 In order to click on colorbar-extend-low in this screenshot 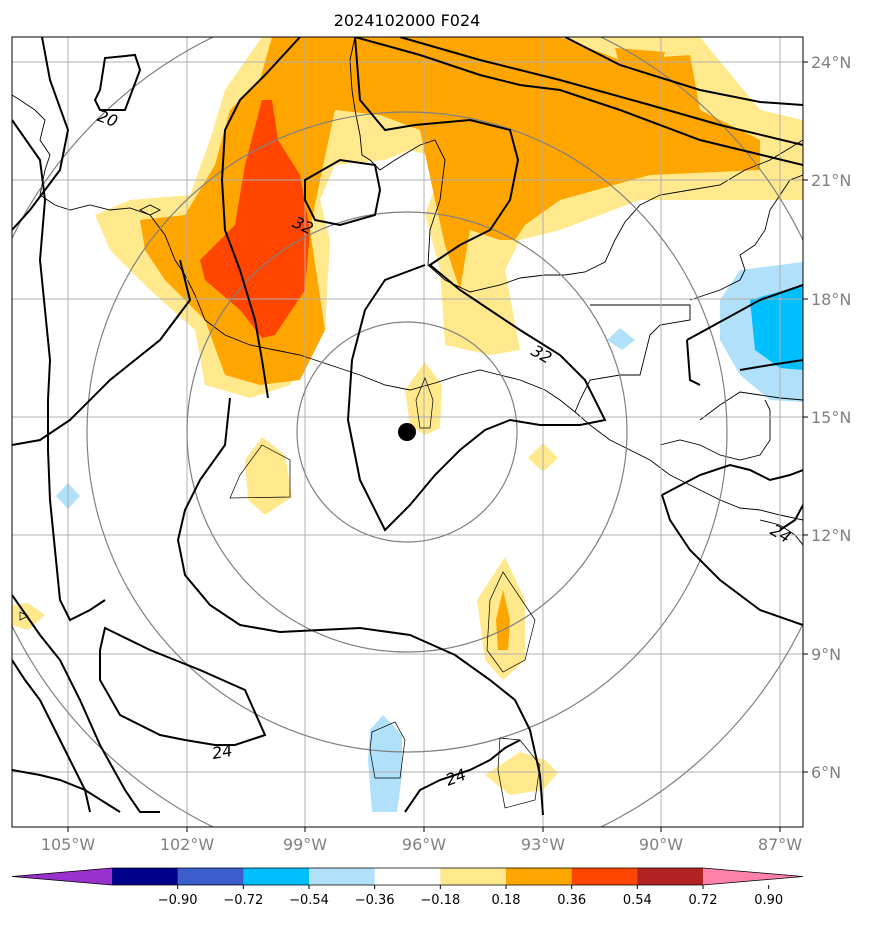, I will do `click(62, 876)`.